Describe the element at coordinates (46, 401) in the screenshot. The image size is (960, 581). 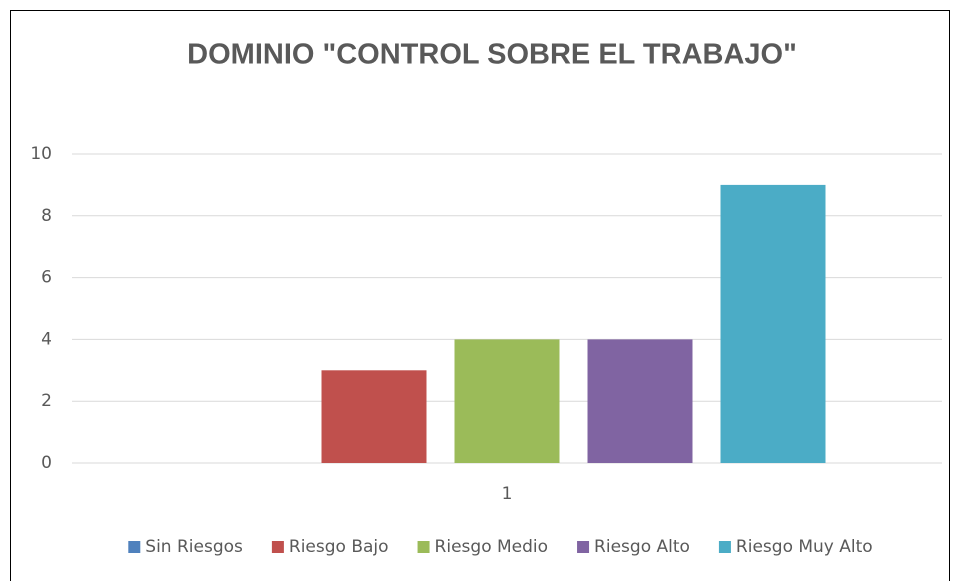
I see `y-tick-label: 2` at that location.